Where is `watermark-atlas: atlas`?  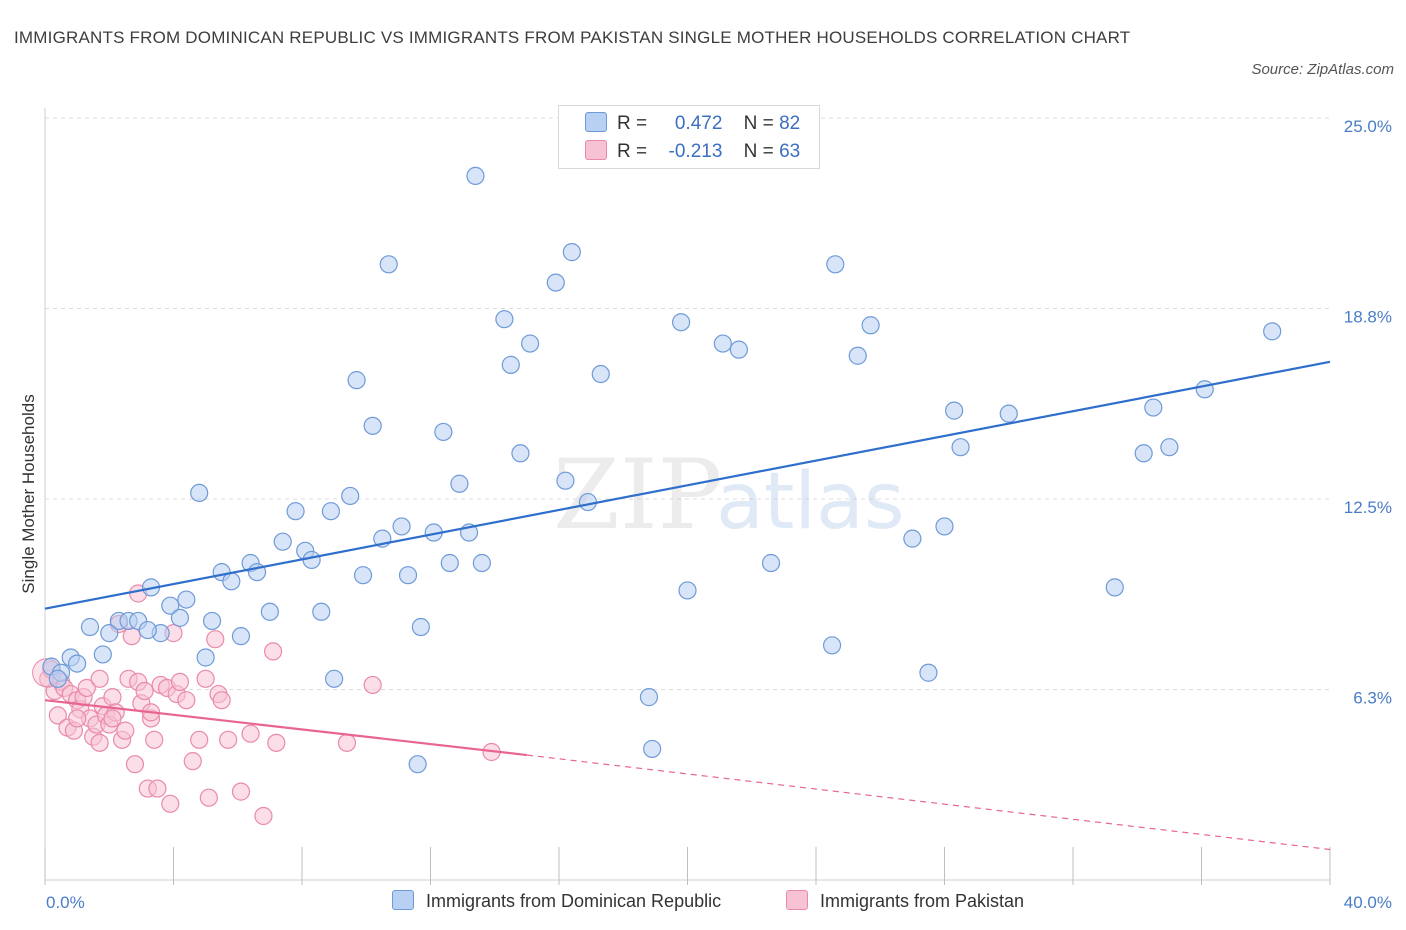 watermark-atlas: atlas is located at coordinates (810, 502).